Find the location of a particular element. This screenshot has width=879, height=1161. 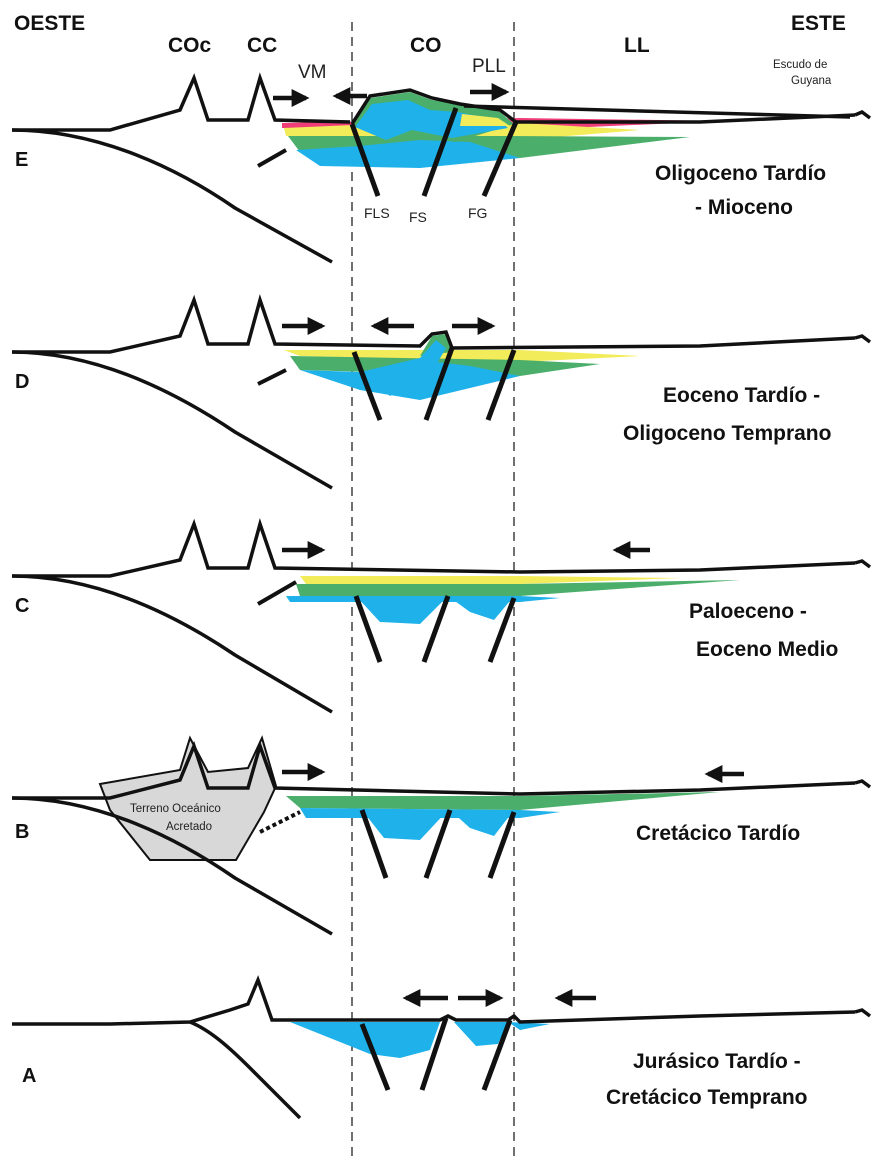

east-label: ESTE is located at coordinates (818, 23).